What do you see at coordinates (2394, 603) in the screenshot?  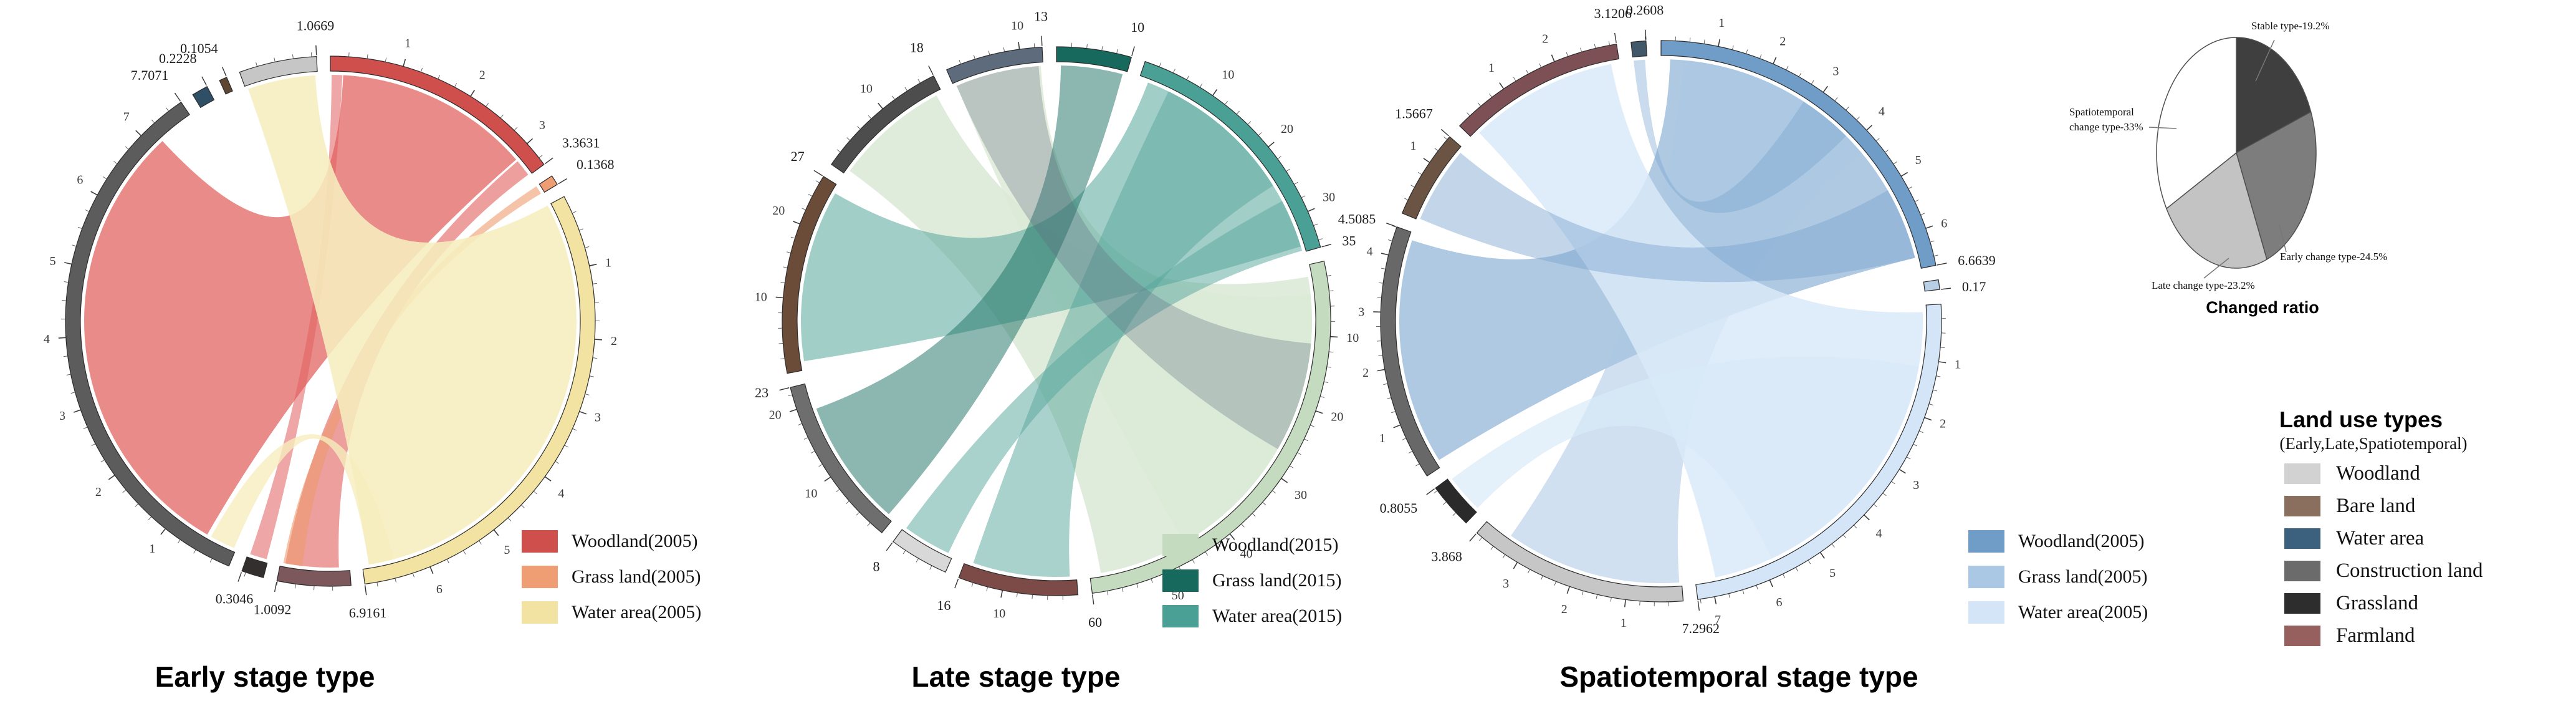 I see `land-use-item-grassland: Grassland` at bounding box center [2394, 603].